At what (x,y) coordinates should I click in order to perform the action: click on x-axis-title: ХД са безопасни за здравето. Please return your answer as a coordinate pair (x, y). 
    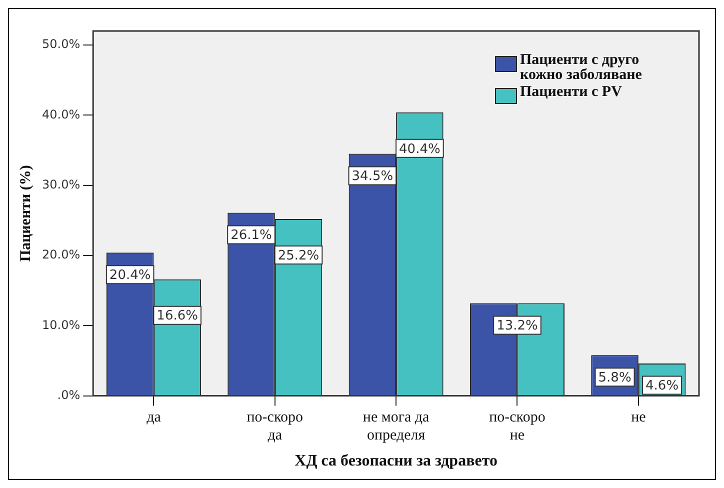
    Looking at the image, I should click on (396, 461).